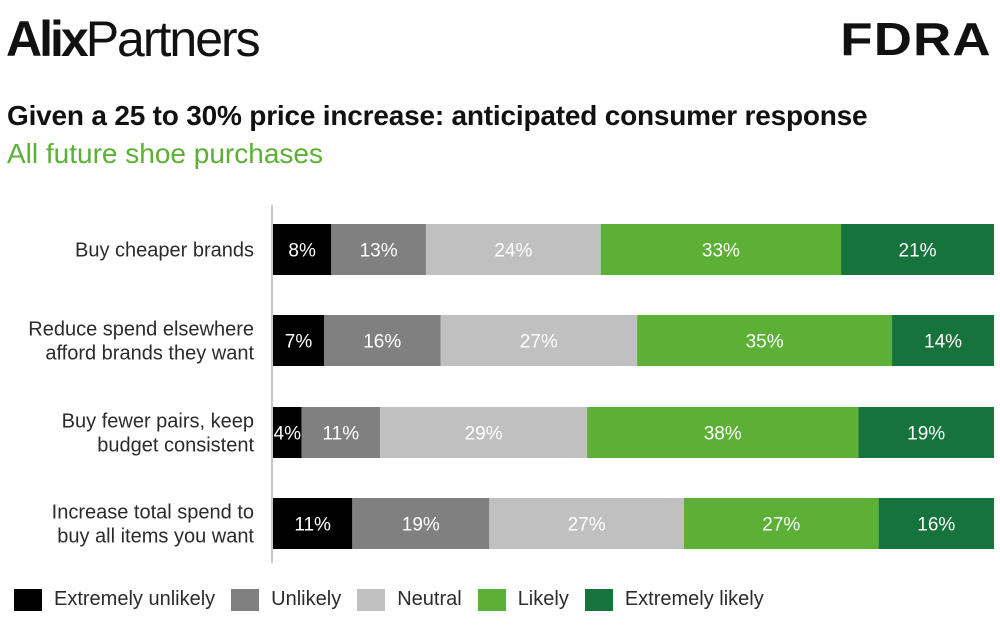  I want to click on legend-item: Neutral, so click(409, 599).